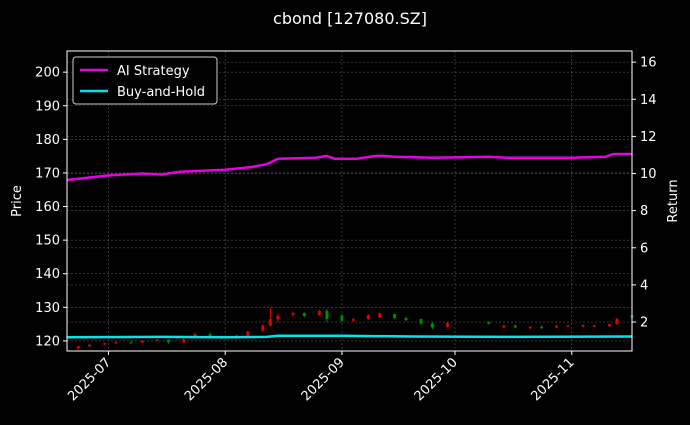 The width and height of the screenshot is (690, 425). What do you see at coordinates (17, 201) in the screenshot?
I see `y-axis-label: Price` at bounding box center [17, 201].